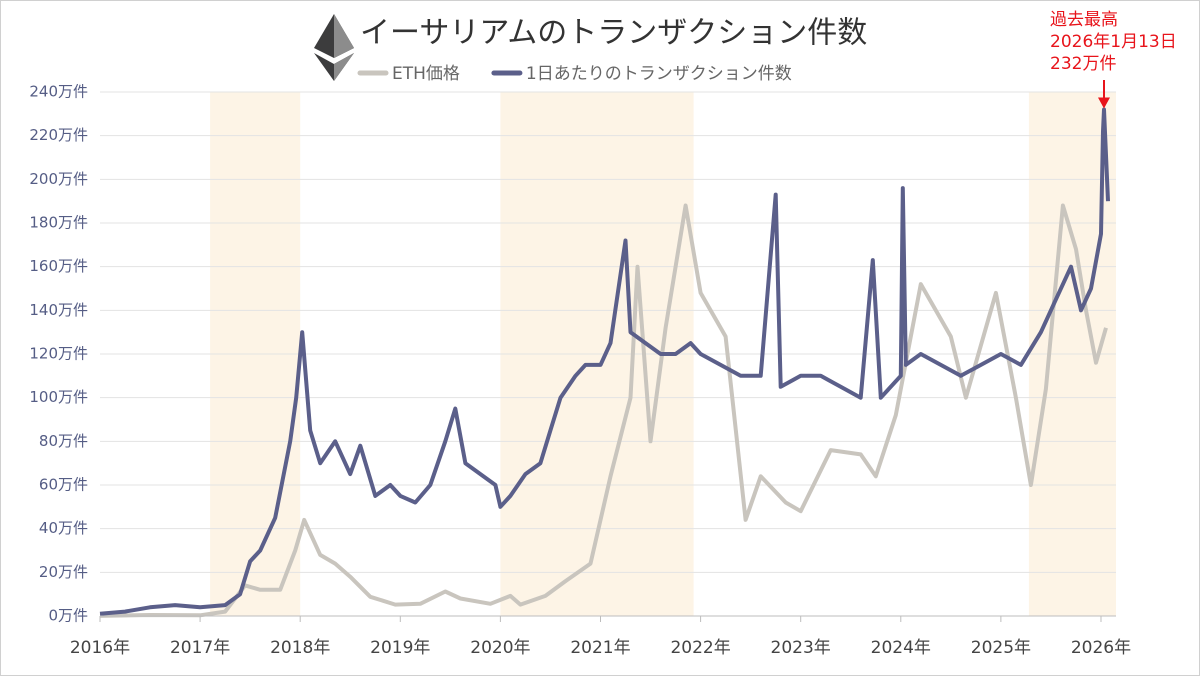 This screenshot has height=676, width=1200. I want to click on y-tick-label: 140万件, so click(58, 310).